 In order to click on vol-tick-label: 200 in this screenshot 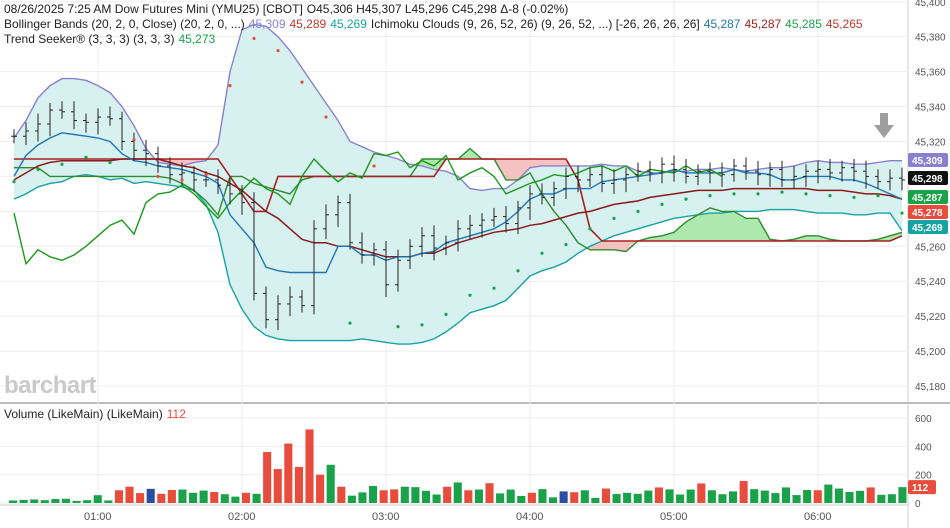, I will do `click(923, 476)`.